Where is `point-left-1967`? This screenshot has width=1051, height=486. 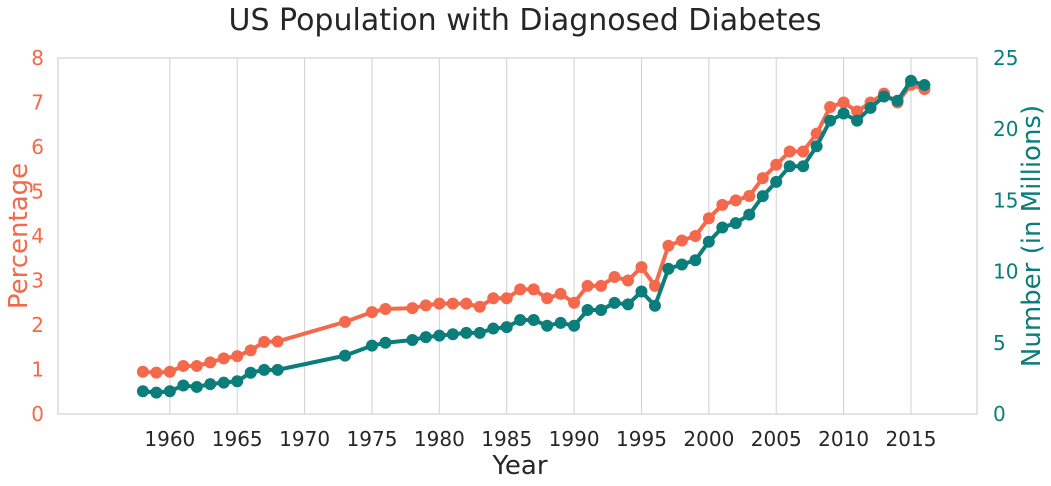
point-left-1967 is located at coordinates (264, 341).